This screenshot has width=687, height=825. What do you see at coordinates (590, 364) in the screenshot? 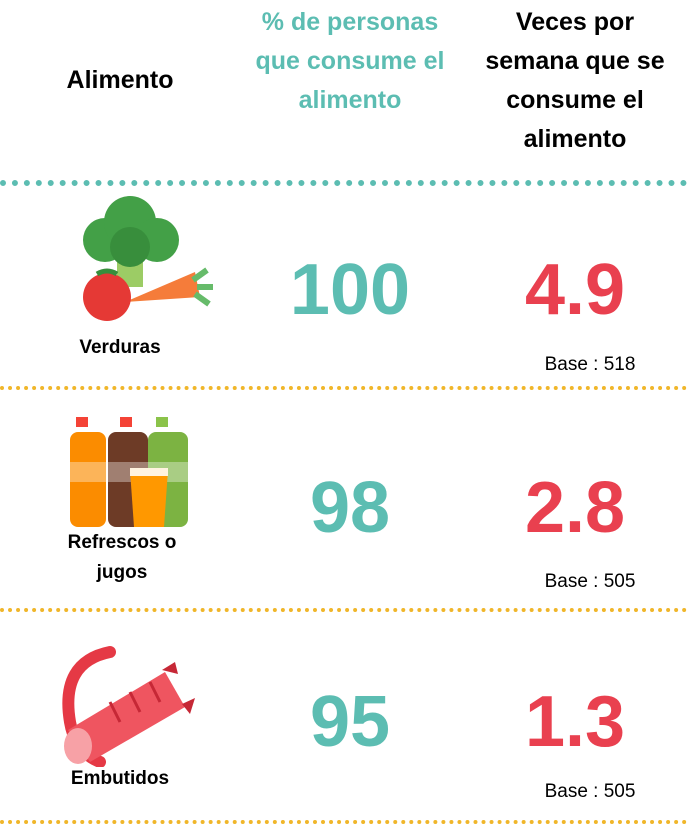
I see `base-note: Base : 518` at bounding box center [590, 364].